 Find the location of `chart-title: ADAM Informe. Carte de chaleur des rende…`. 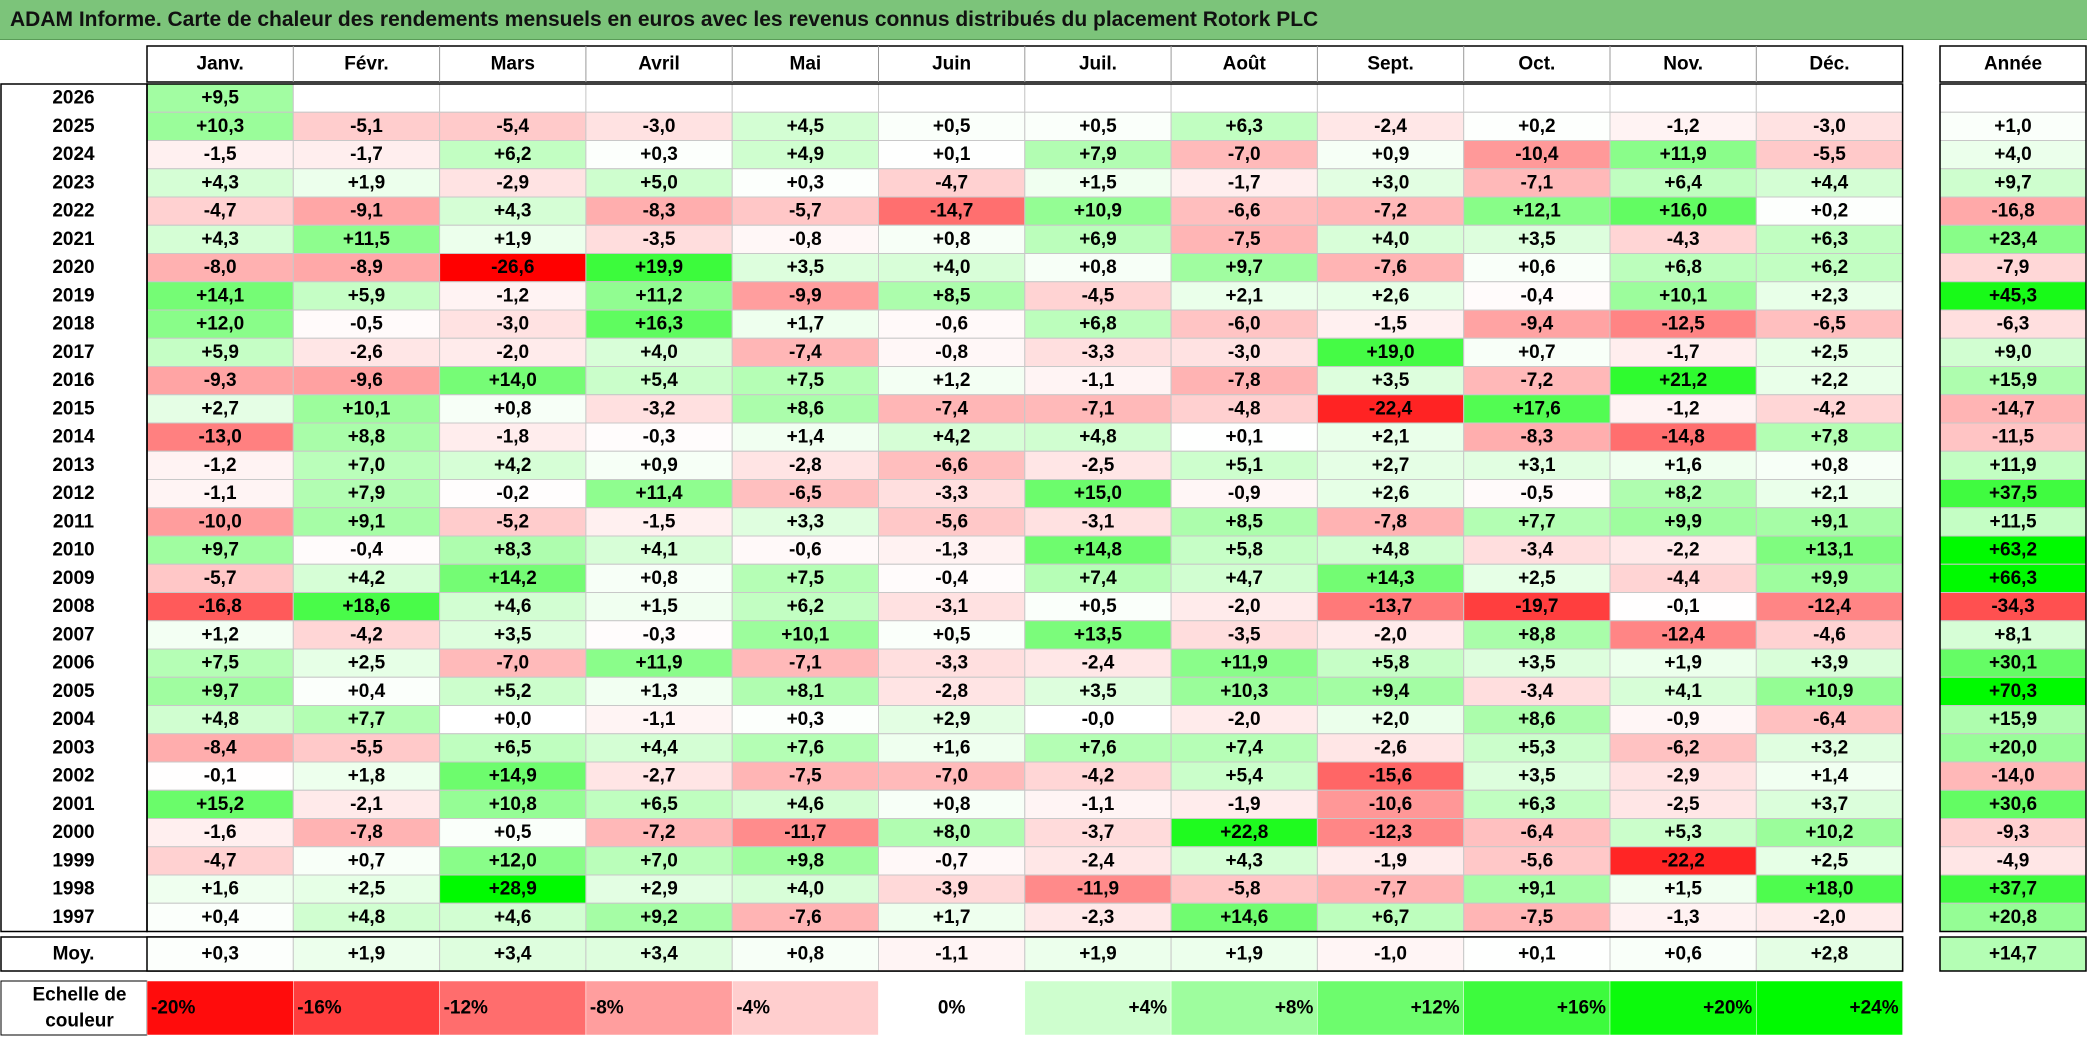

chart-title: ADAM Informe. Carte de chaleur des rende… is located at coordinates (1043, 20).